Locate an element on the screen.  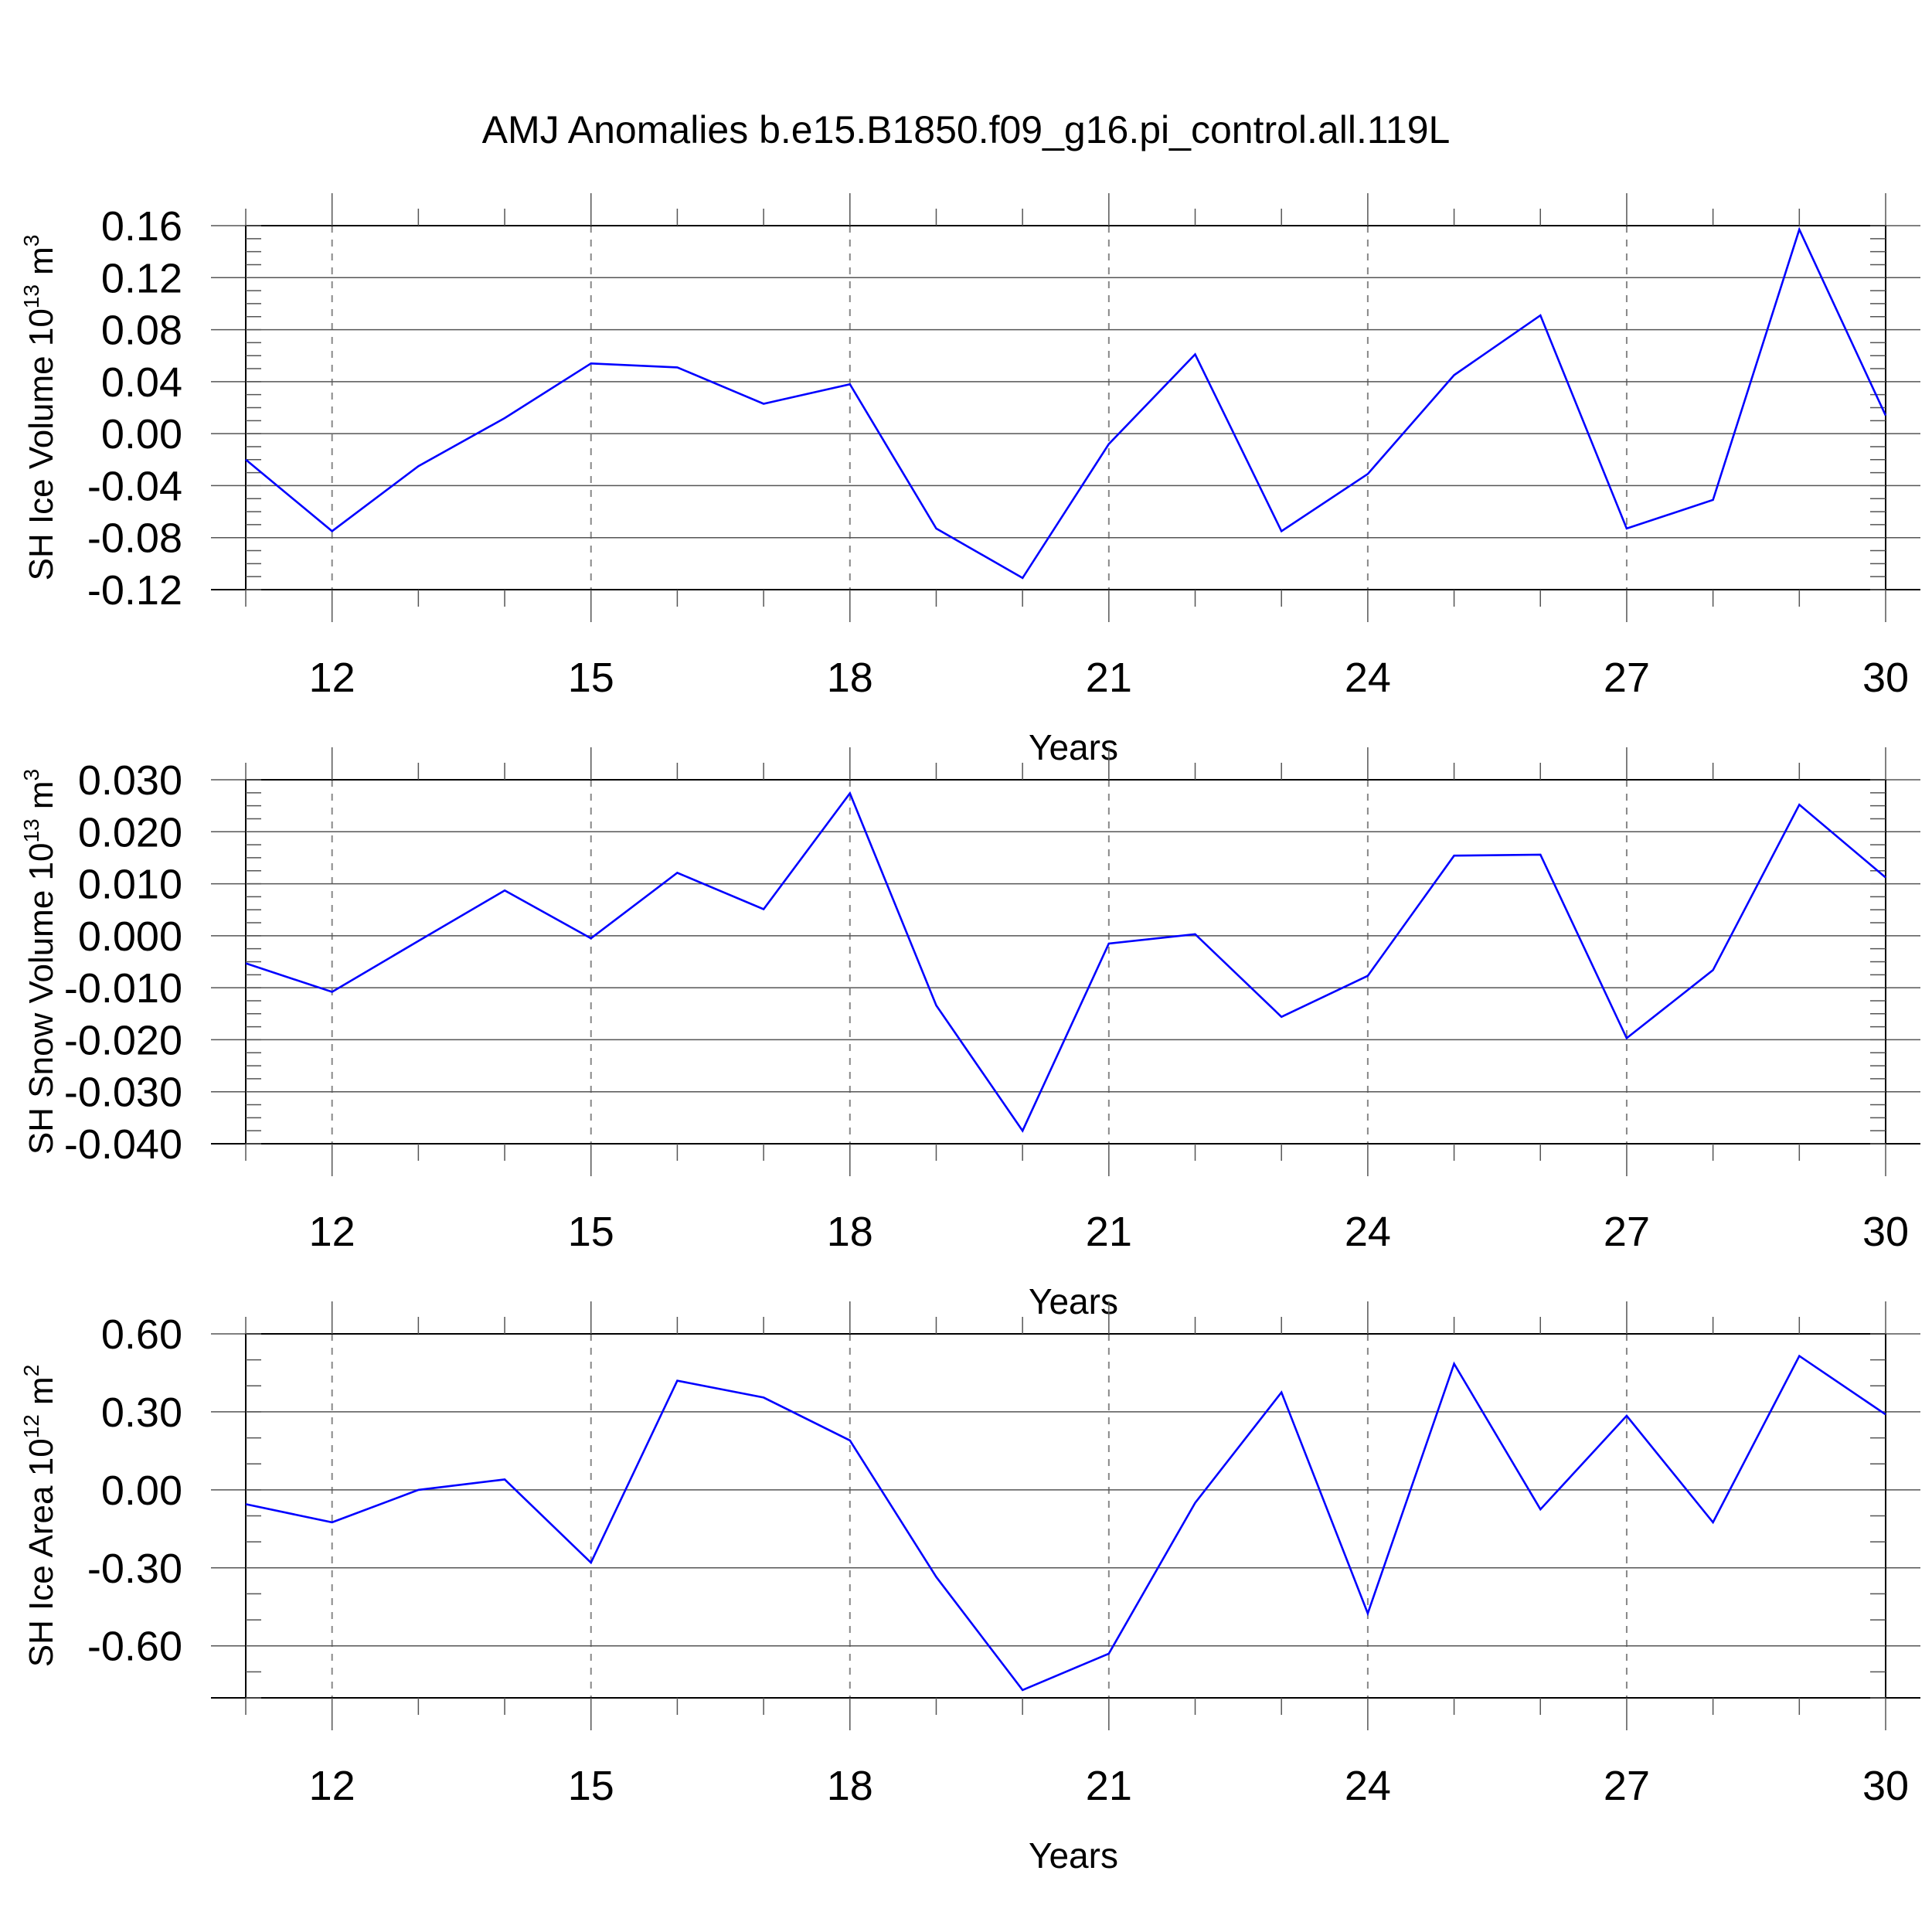
y-tick-label: -0.04 is located at coordinates (135, 486).